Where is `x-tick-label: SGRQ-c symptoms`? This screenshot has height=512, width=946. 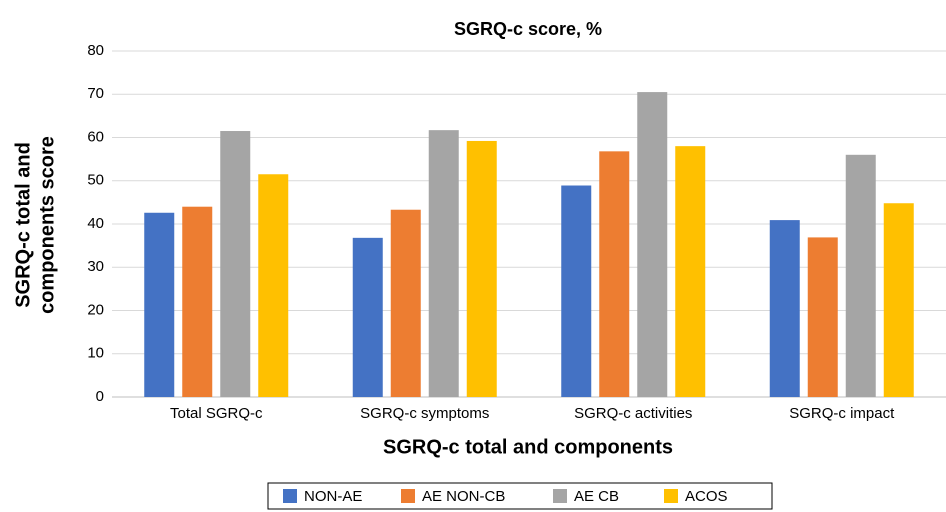 x-tick-label: SGRQ-c symptoms is located at coordinates (424, 413).